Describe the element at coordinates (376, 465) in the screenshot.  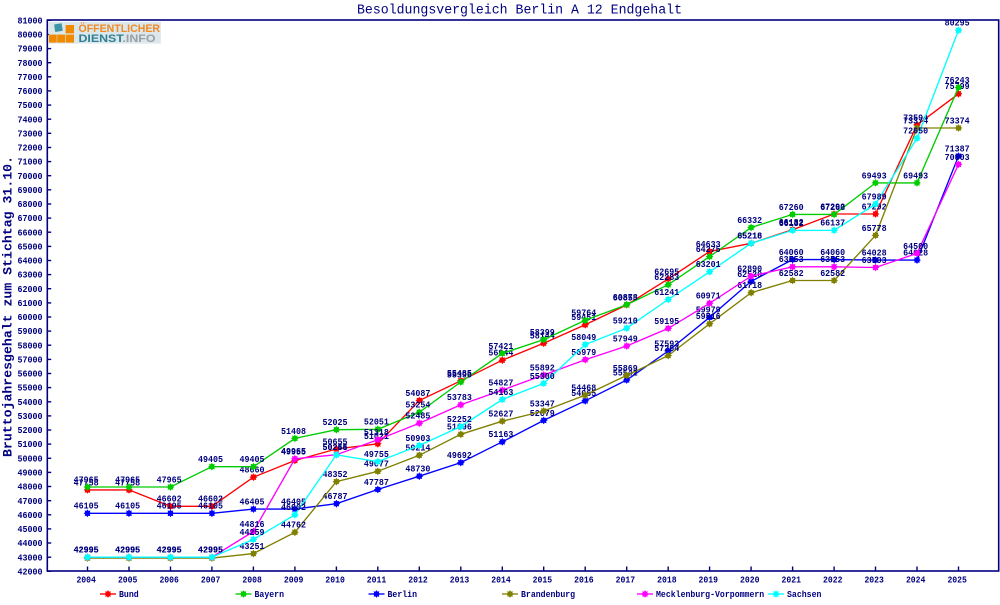
I see `svg-text: 49077` at that location.